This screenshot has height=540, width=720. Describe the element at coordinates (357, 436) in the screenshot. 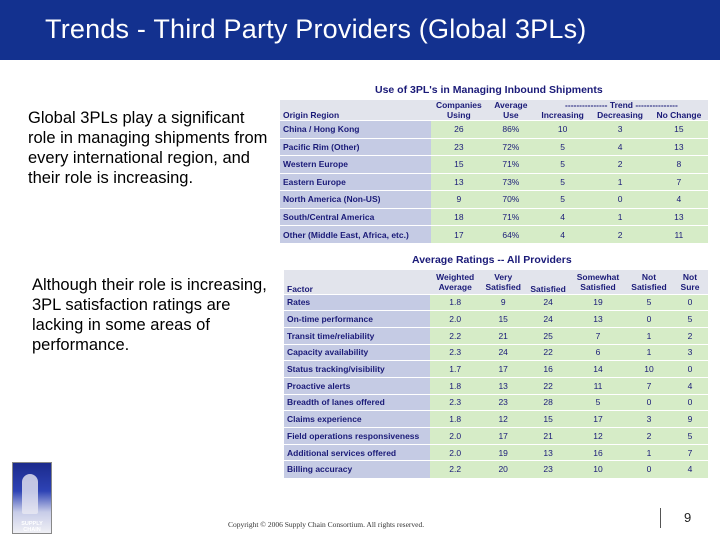

I see `factor-cell: Field operations responsiveness` at that location.